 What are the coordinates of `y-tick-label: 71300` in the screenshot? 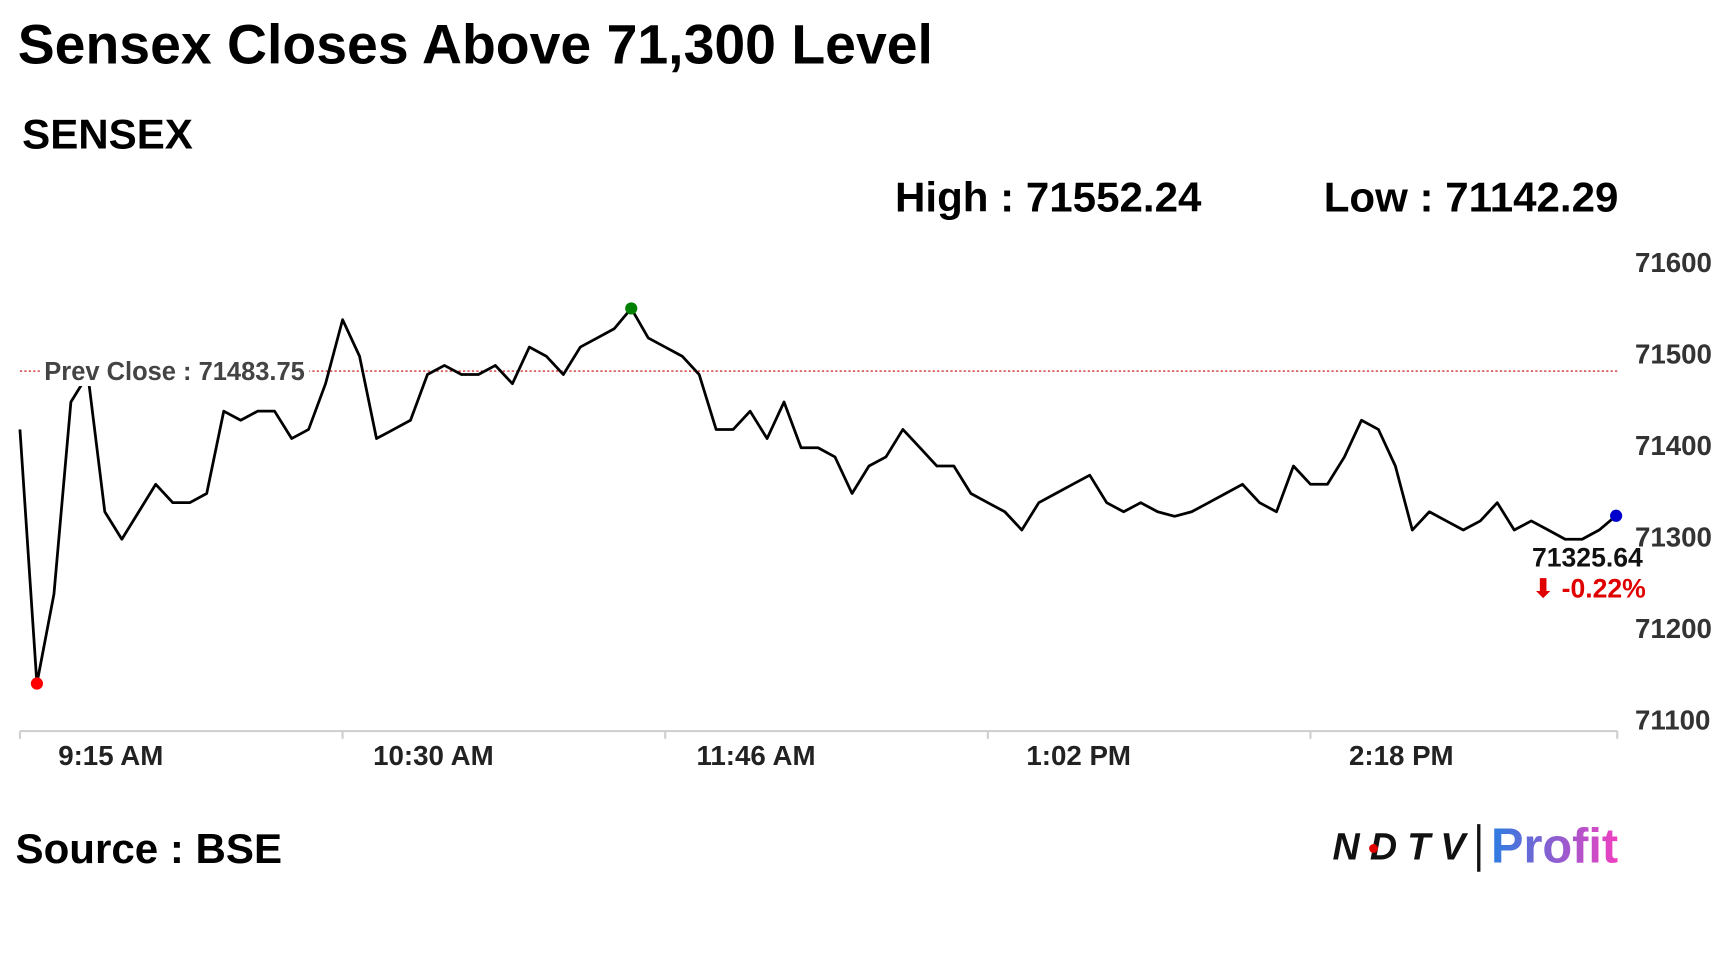 It's located at (1673, 537).